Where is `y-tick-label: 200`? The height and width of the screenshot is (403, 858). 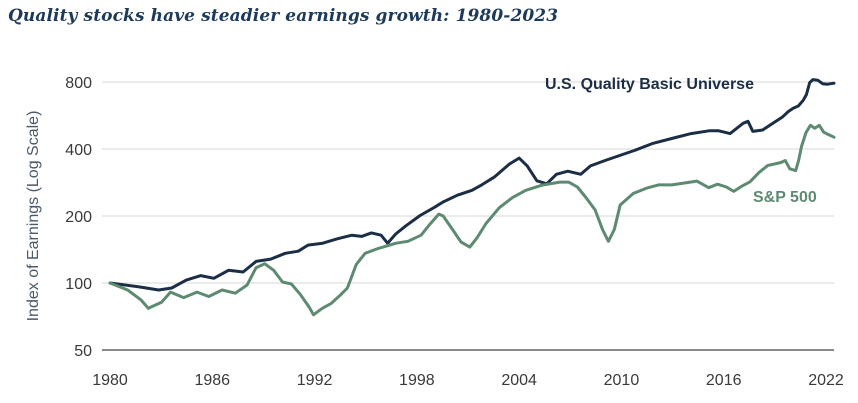 y-tick-label: 200 is located at coordinates (78, 217).